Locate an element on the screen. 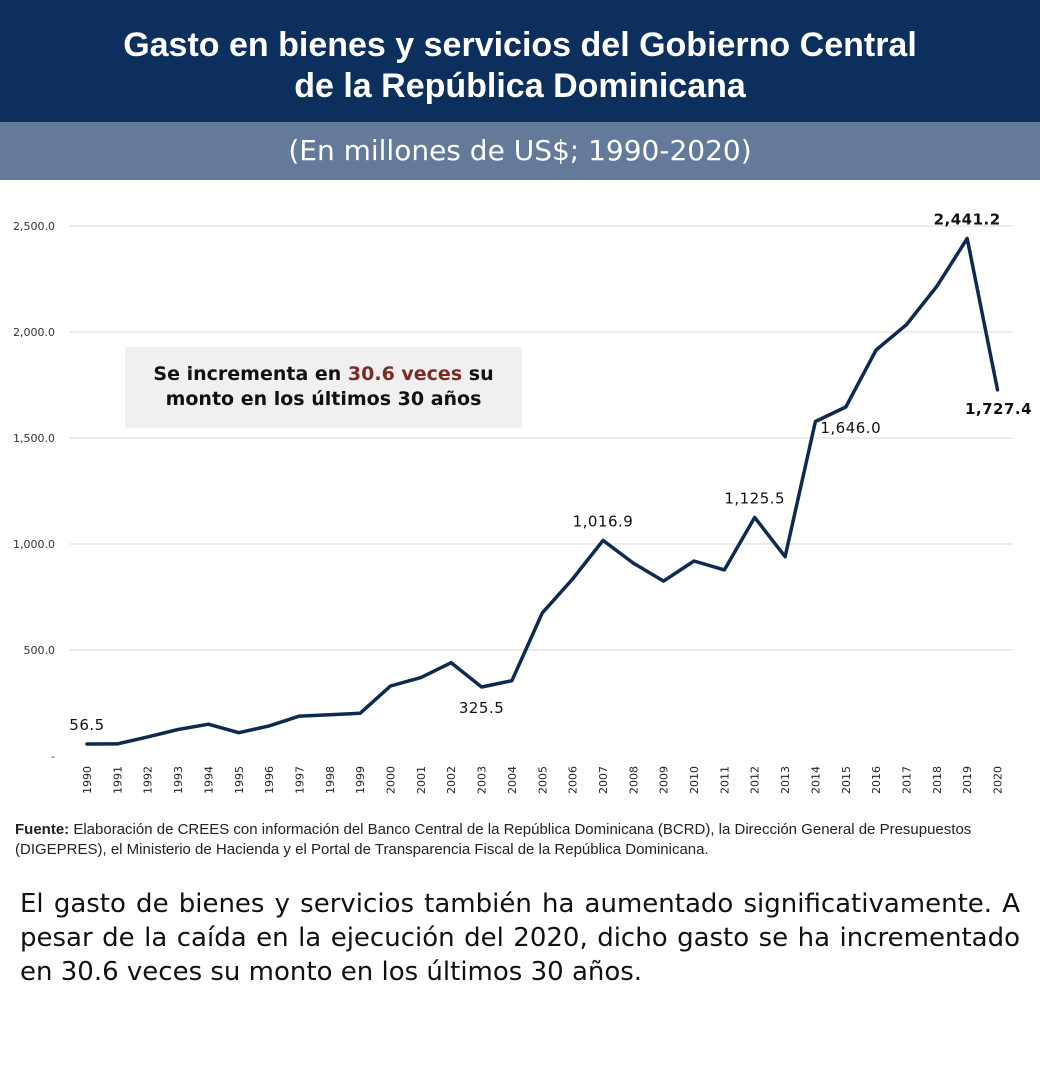 This screenshot has width=1040, height=1067. y-tick-label: 2,000.0 is located at coordinates (34, 332).